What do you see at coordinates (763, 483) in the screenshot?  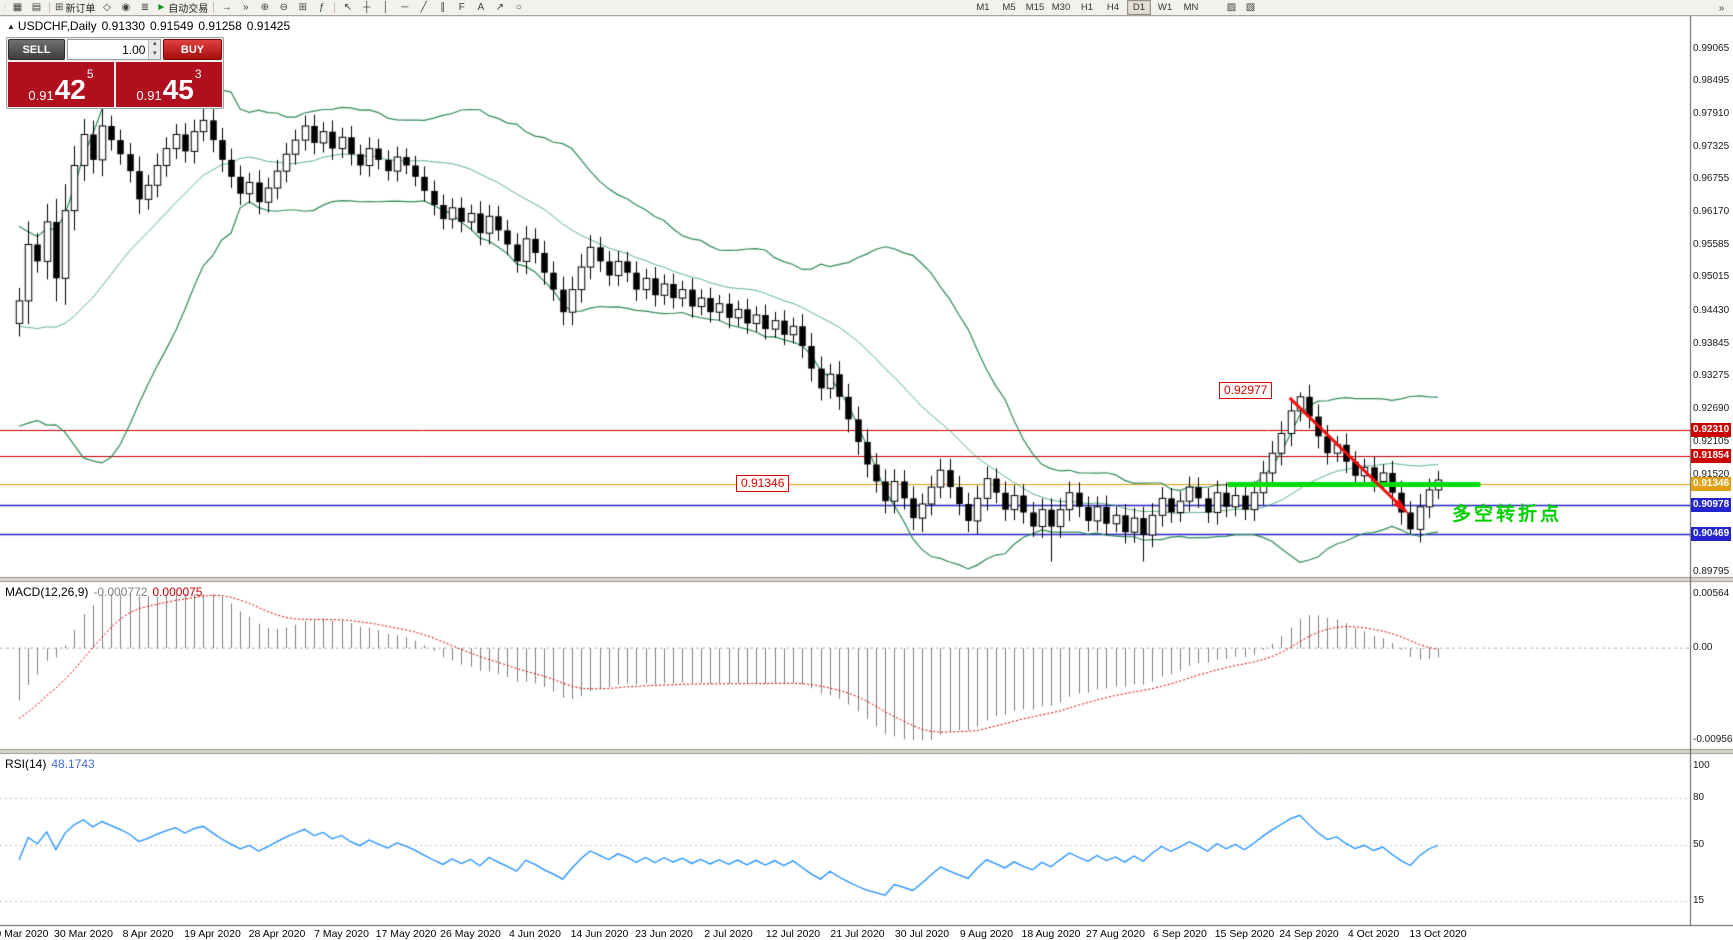 I see `support-price-annotation: 0.91346` at bounding box center [763, 483].